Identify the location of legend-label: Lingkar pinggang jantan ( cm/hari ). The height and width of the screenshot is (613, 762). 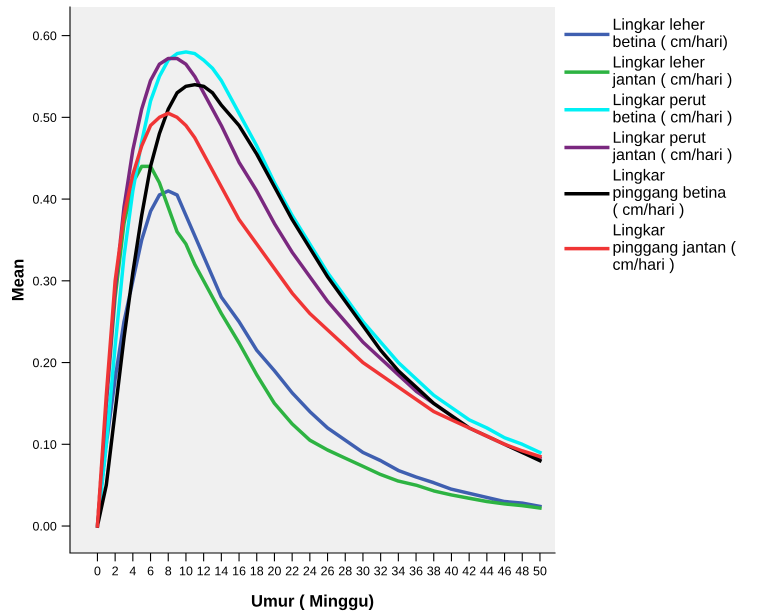
(674, 249).